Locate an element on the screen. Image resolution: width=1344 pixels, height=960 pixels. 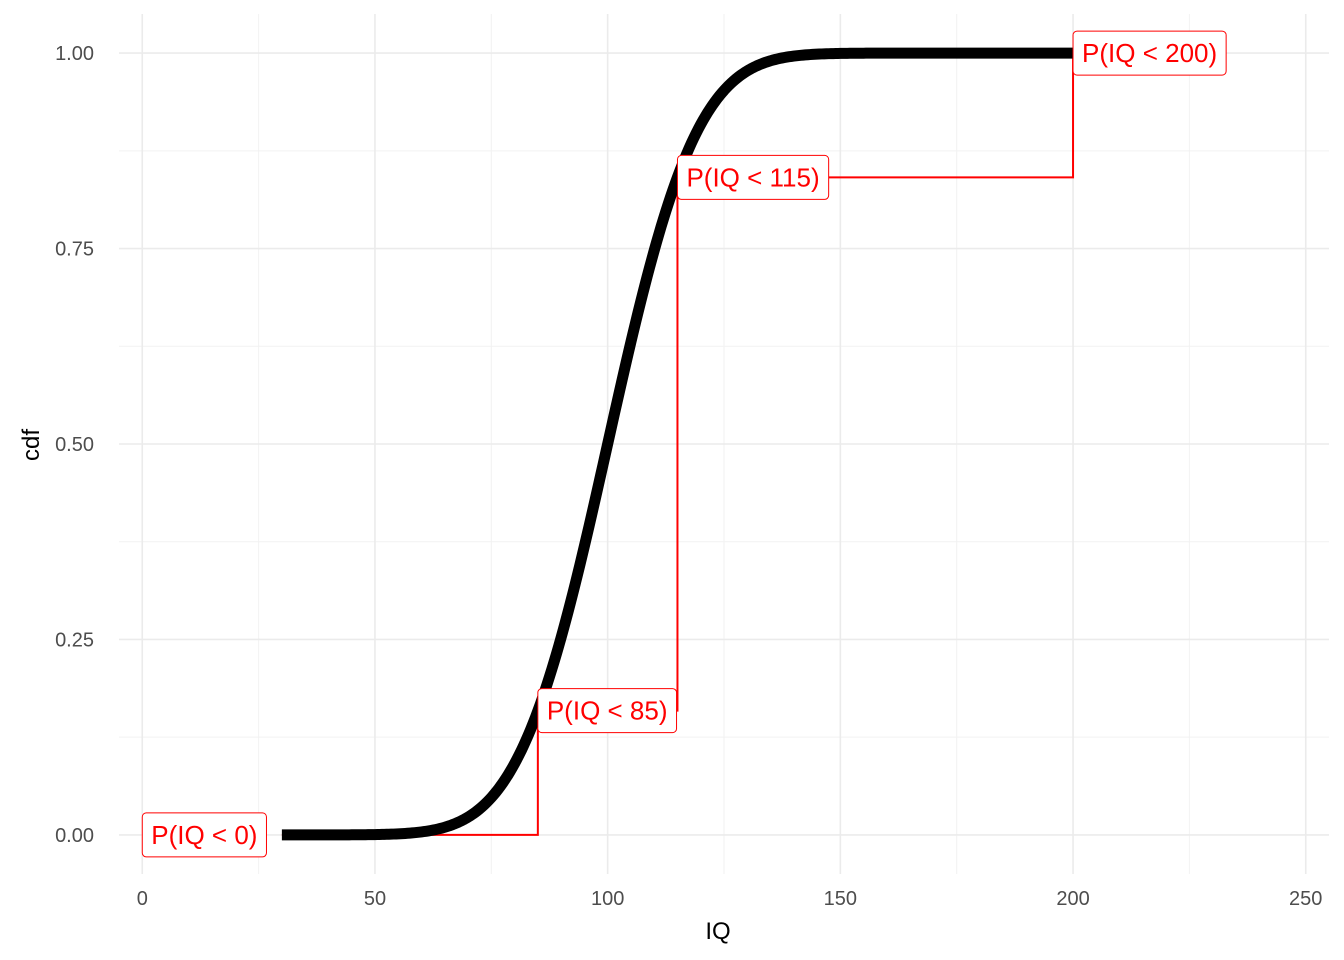
annotation-label: P(IQ < 115) is located at coordinates (753, 177).